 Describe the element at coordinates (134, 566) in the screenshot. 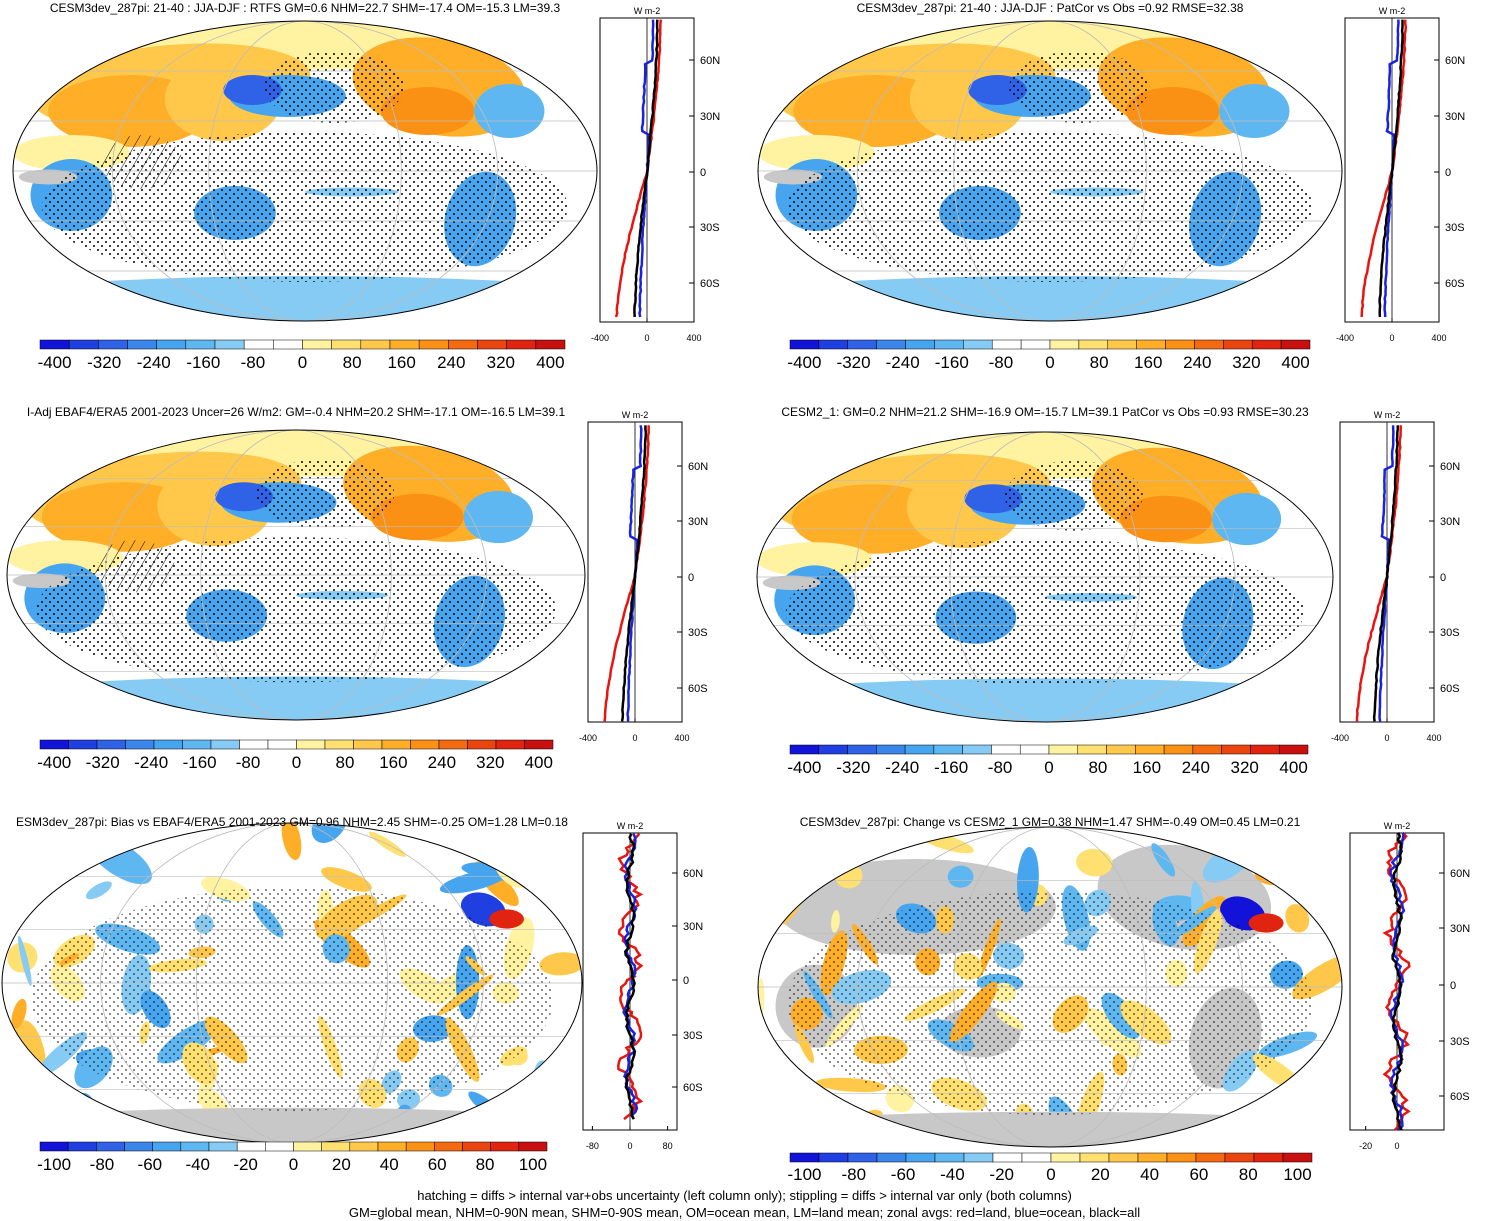

I see `hatching` at that location.